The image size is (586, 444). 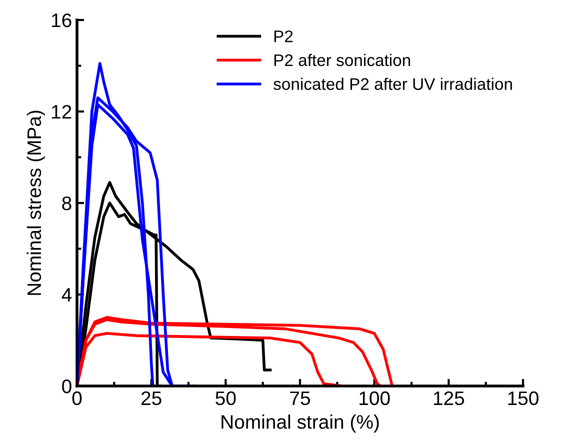 What do you see at coordinates (62, 20) in the screenshot?
I see `y-tick-label: 16` at bounding box center [62, 20].